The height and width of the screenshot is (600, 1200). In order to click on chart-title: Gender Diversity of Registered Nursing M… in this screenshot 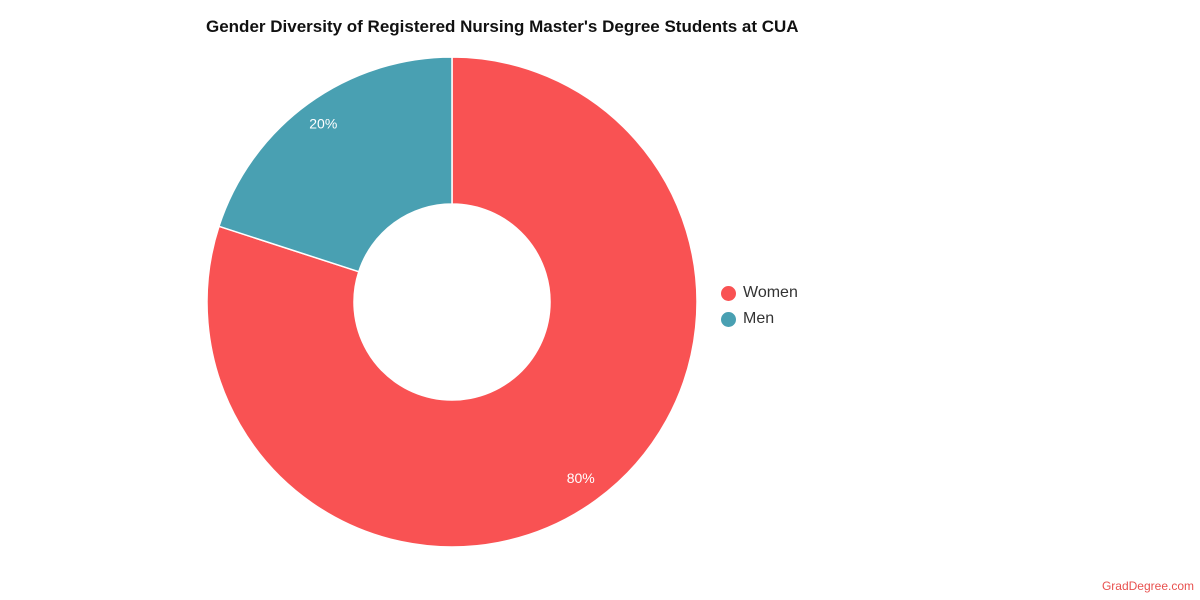, I will do `click(502, 26)`.